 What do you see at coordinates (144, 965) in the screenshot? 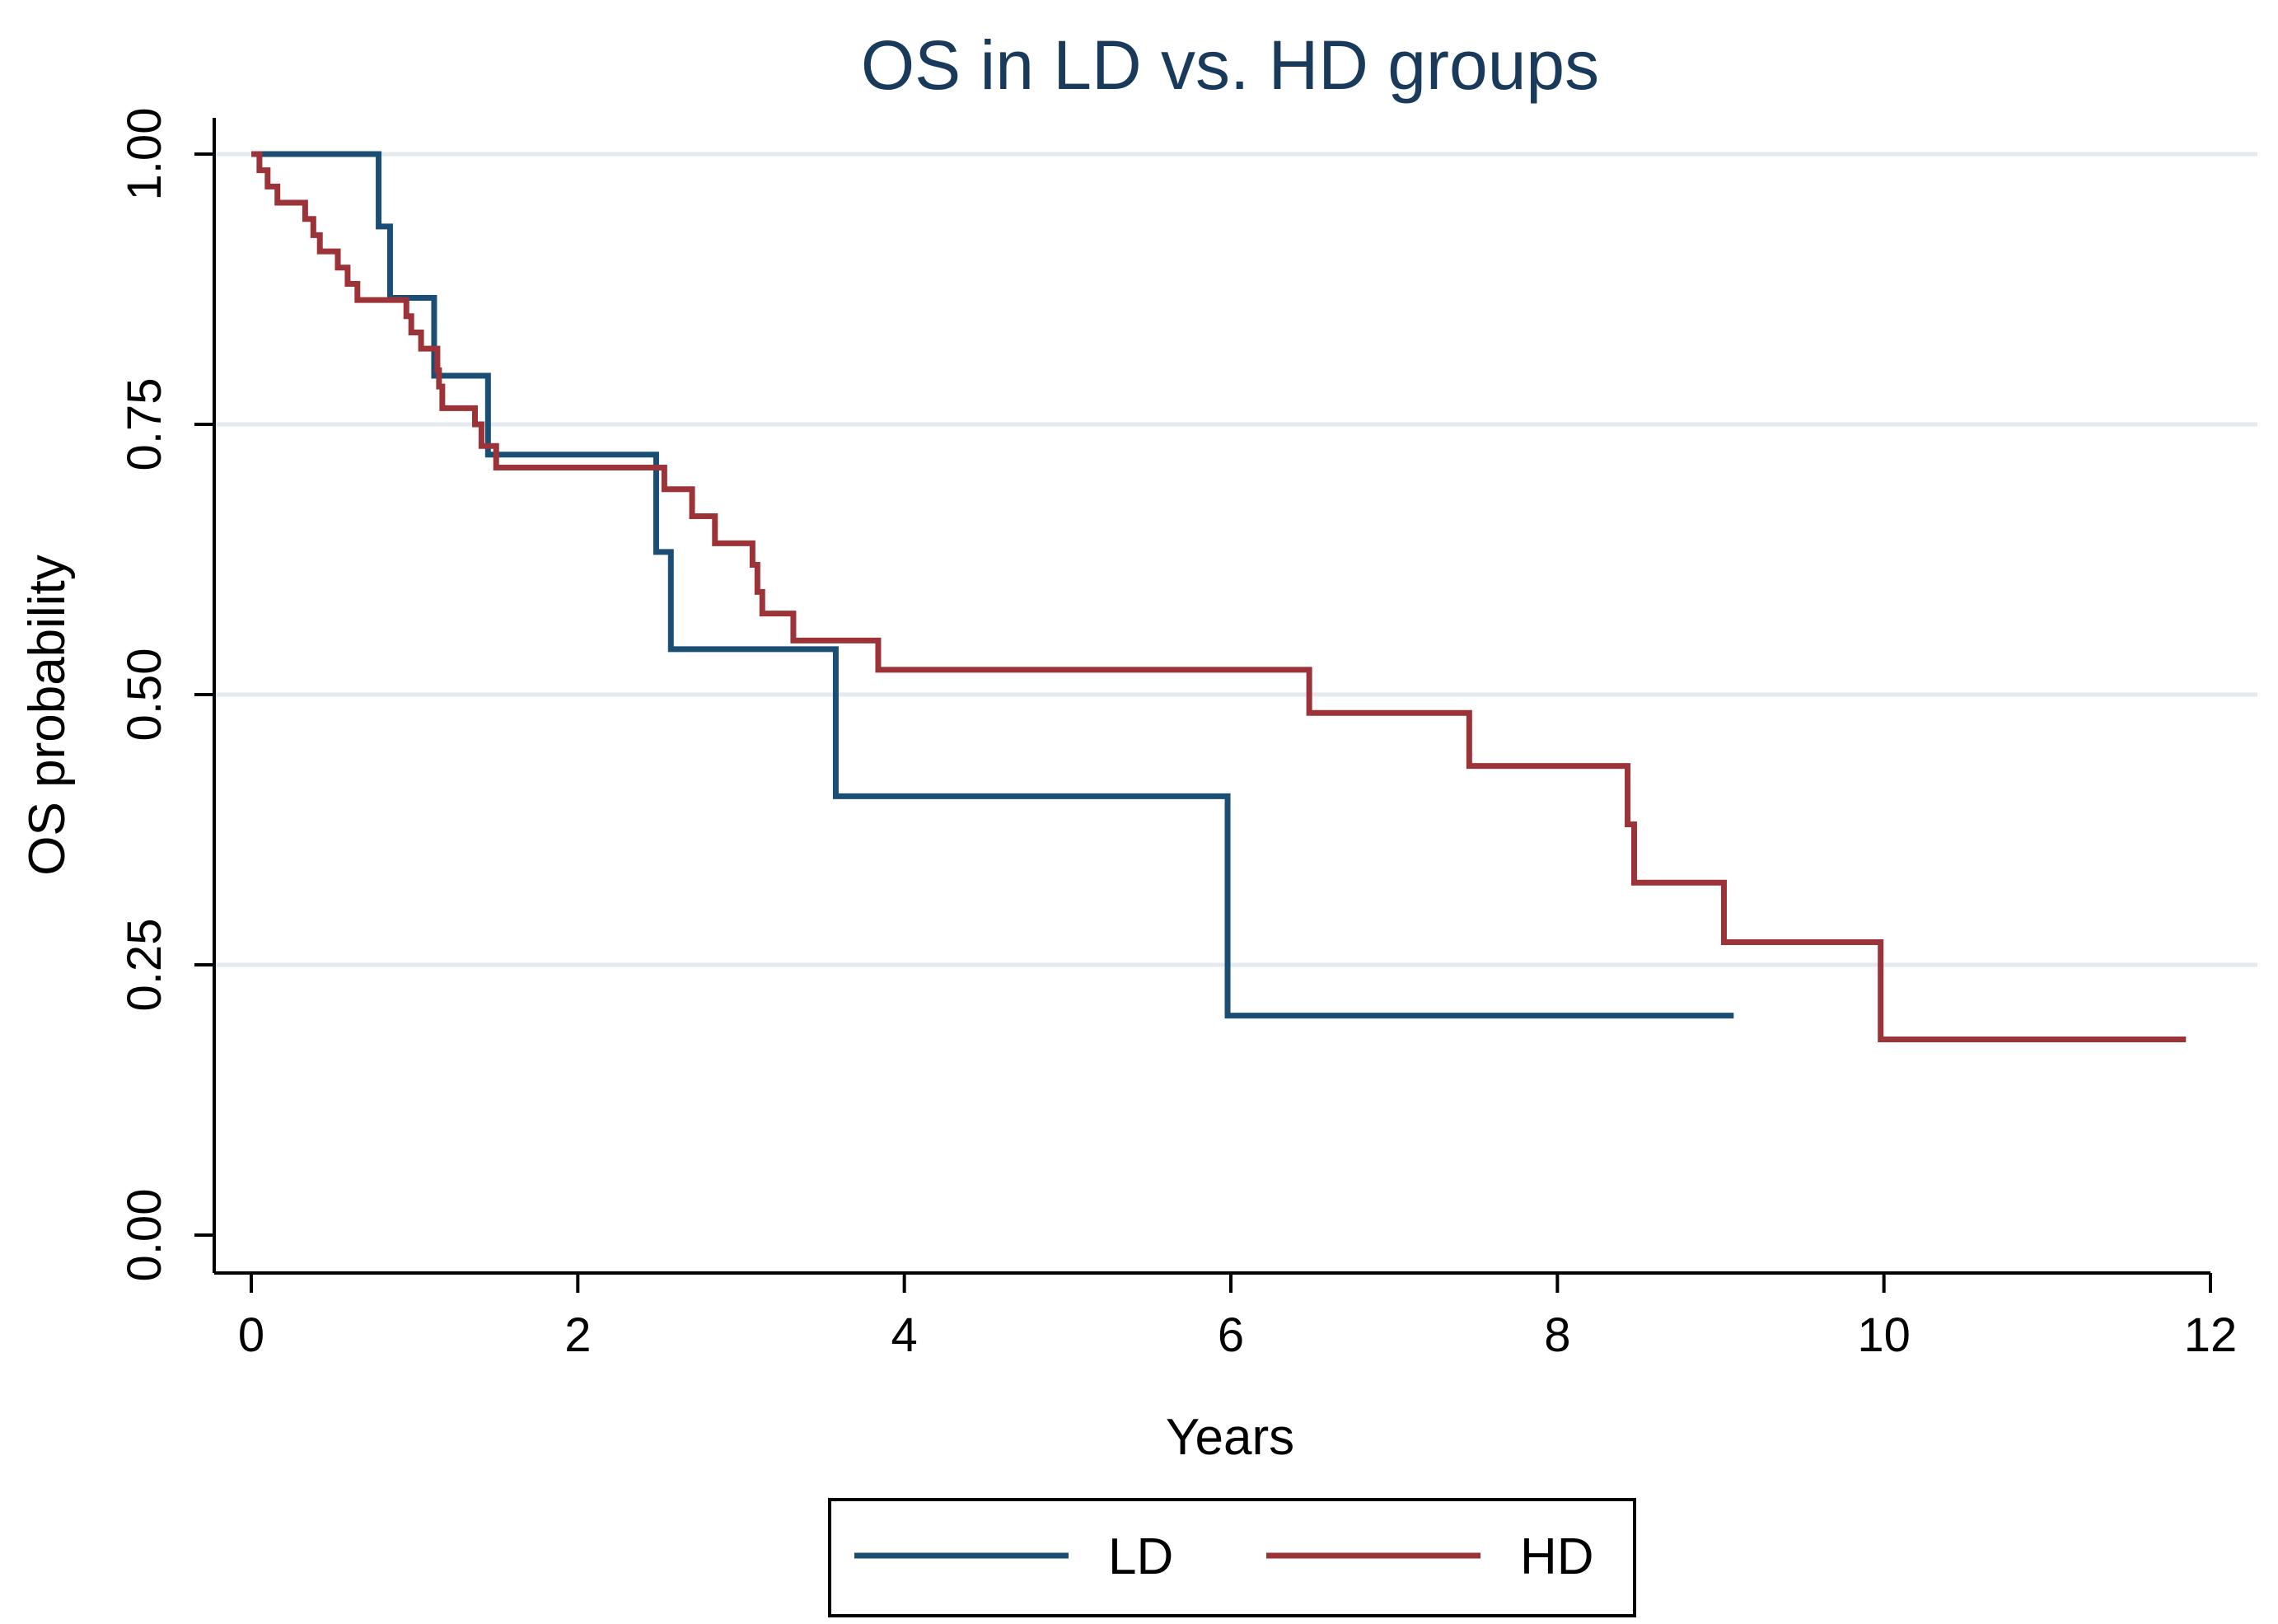
I see `y-tick-label-1: 0.25` at bounding box center [144, 965].